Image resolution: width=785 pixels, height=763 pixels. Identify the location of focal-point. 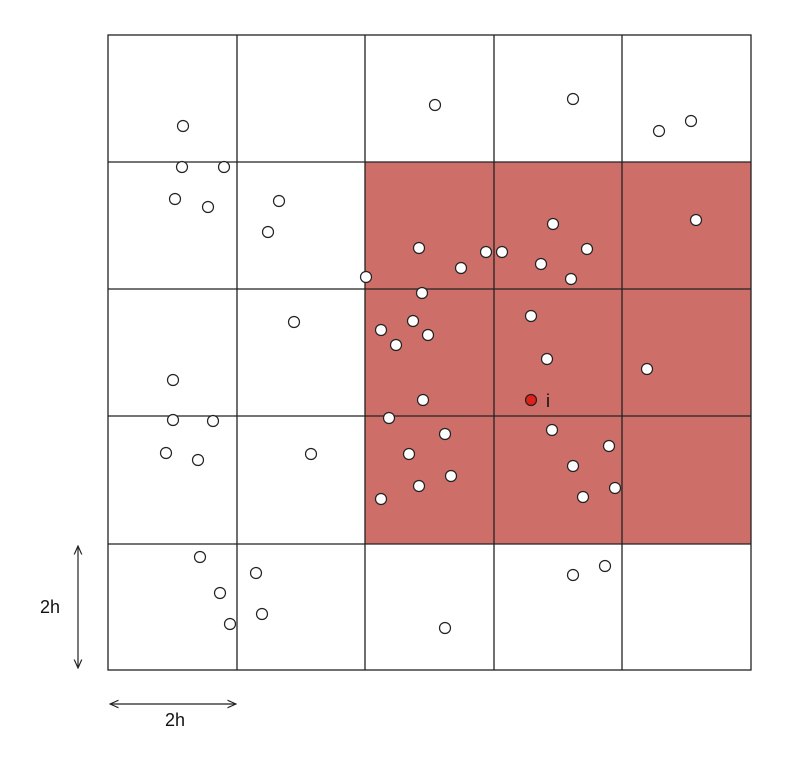
(531, 400).